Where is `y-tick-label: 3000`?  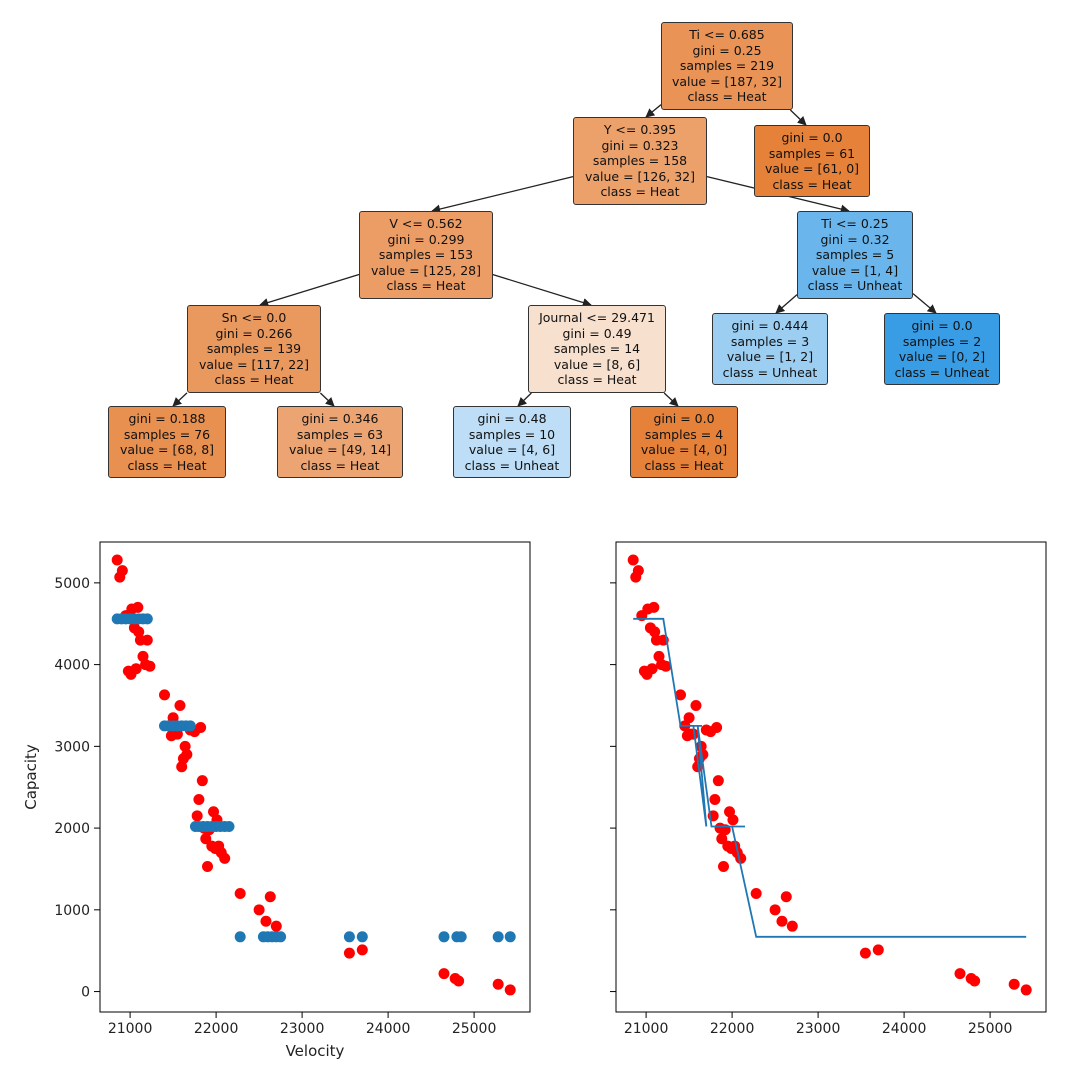
y-tick-label: 3000 is located at coordinates (72, 747).